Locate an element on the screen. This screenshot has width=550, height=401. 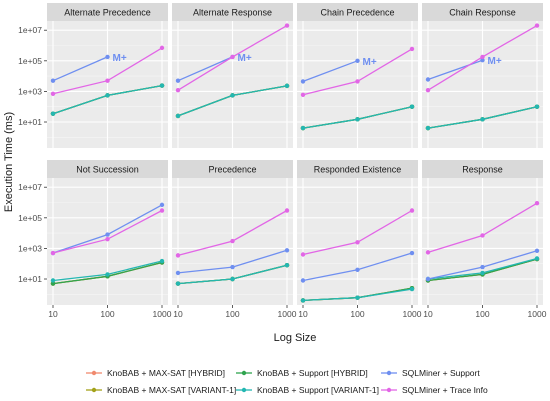
panel-title: Alternate Response is located at coordinates (232, 13).